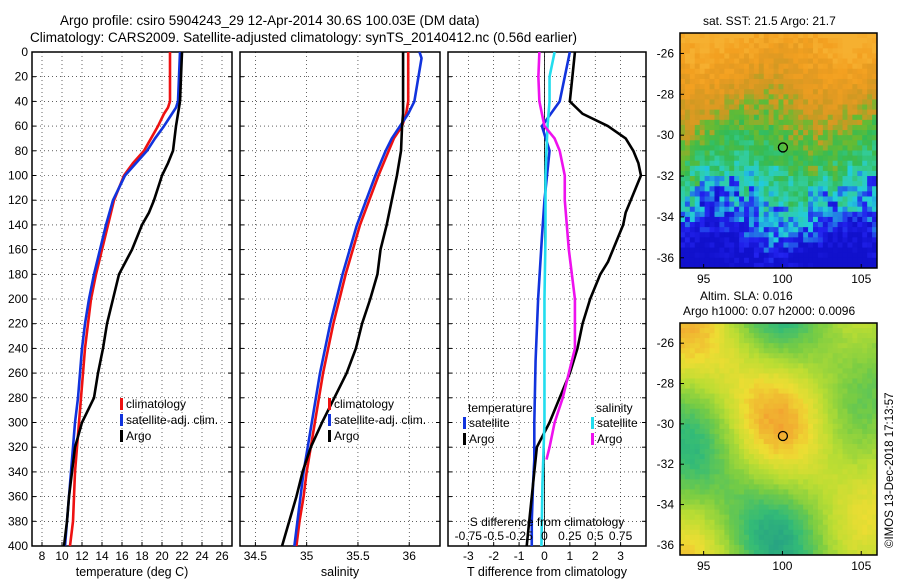 This screenshot has width=900, height=580. I want to click on x-tick-label: 16, so click(122, 556).